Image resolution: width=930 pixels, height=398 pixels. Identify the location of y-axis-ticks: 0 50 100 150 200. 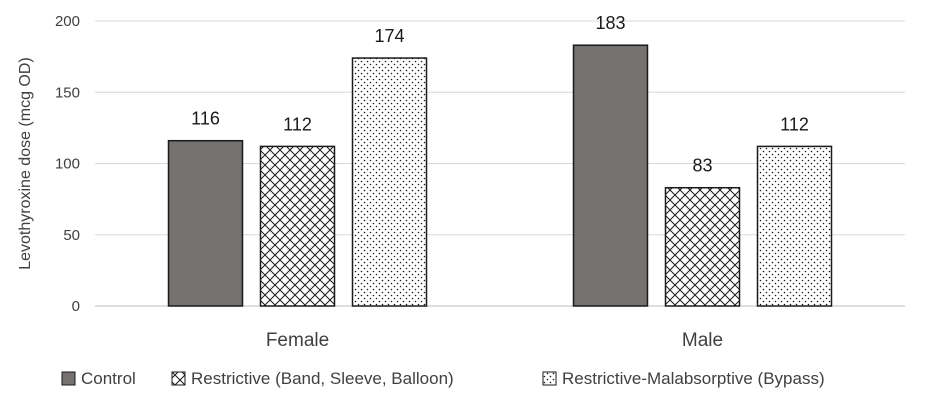
(67, 164).